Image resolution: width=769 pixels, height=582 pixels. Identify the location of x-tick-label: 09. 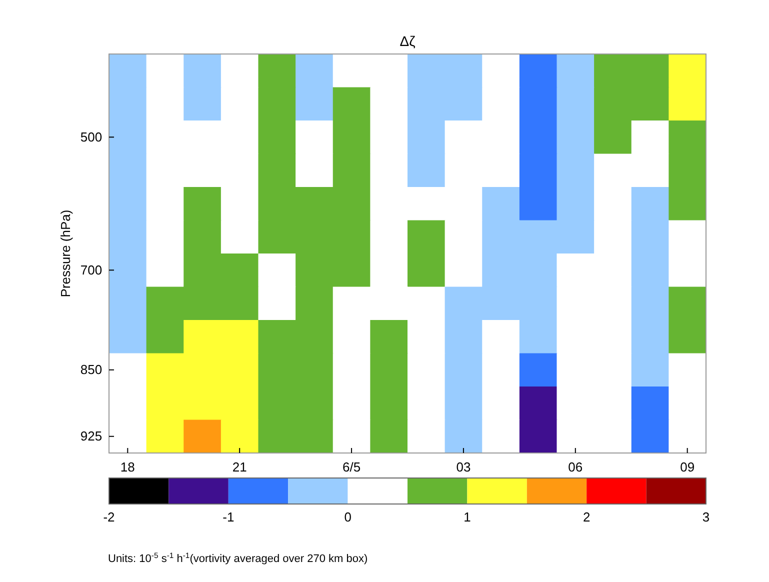
(687, 467).